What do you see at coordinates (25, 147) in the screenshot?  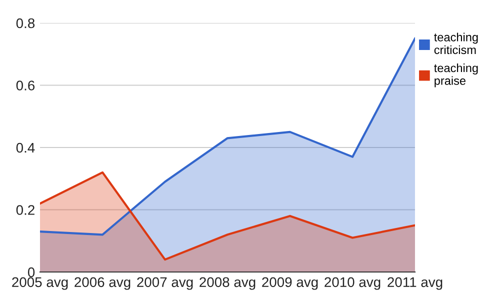 I see `y-tick-label: 0.4` at bounding box center [25, 147].